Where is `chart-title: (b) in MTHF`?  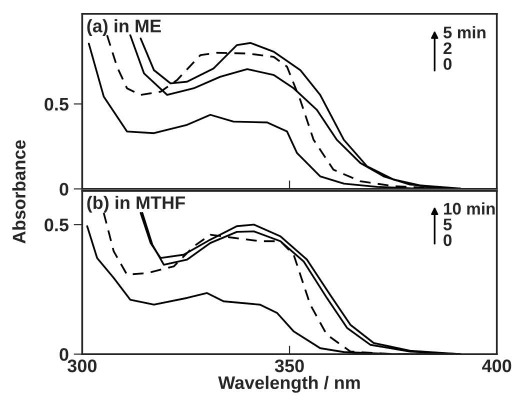
chart-title: (b) in MTHF is located at coordinates (136, 204).